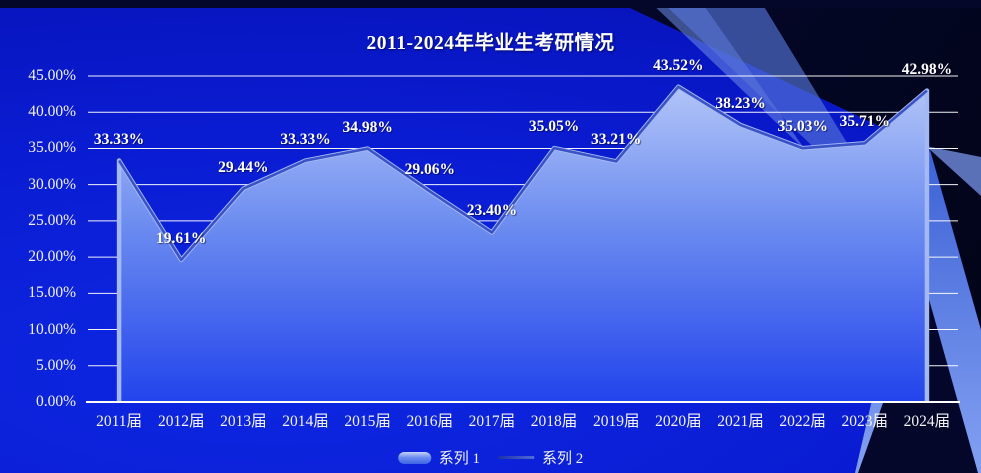 This screenshot has height=473, width=981. What do you see at coordinates (490, 457) in the screenshot?
I see `chart-legend: 系列 1 系列 2` at bounding box center [490, 457].